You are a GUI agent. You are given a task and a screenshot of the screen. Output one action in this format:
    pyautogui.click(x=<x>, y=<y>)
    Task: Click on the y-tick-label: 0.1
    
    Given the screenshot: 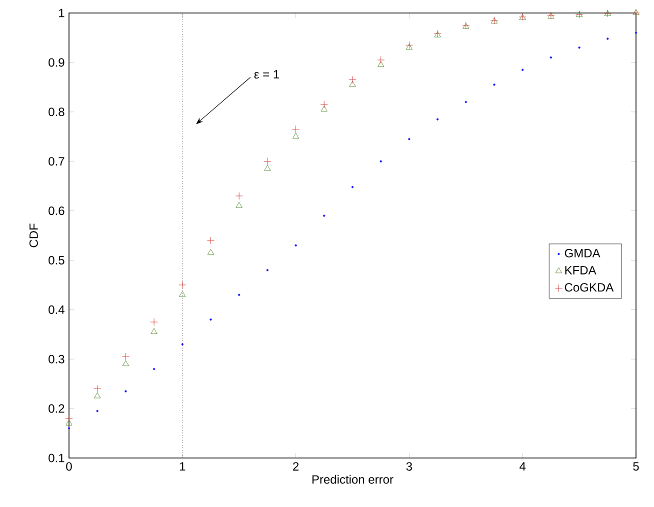 What is the action you would take?
    pyautogui.click(x=56, y=458)
    